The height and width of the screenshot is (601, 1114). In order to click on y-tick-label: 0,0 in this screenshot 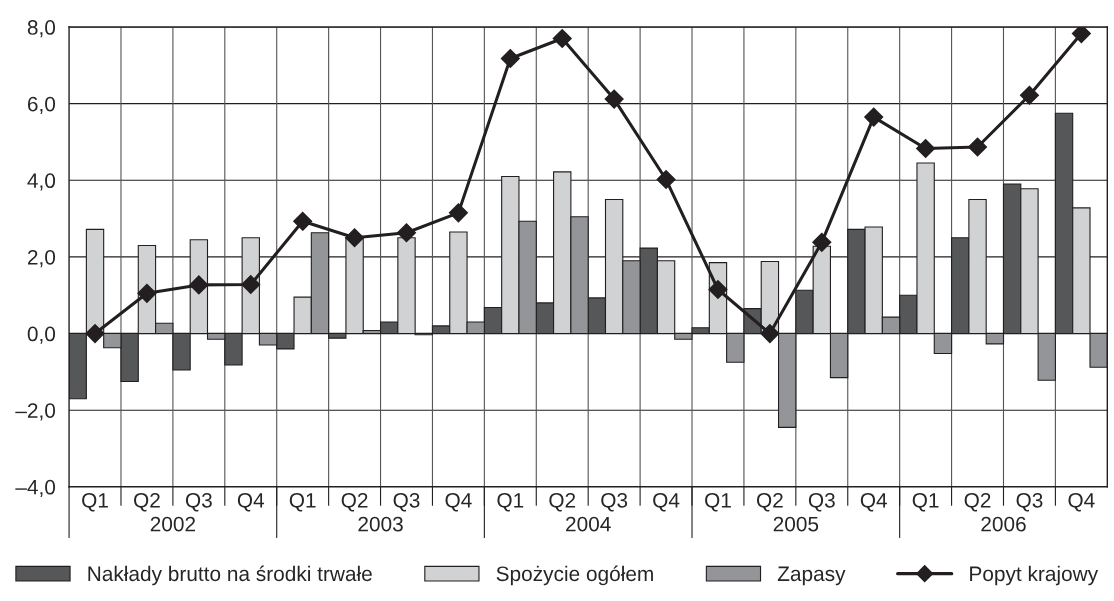, I will do `click(41, 335)`.